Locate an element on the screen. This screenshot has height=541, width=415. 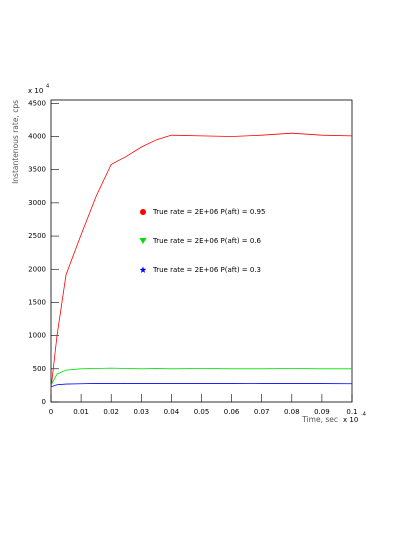
y-axis-label: Instantenous rate, cps is located at coordinates (15, 142).